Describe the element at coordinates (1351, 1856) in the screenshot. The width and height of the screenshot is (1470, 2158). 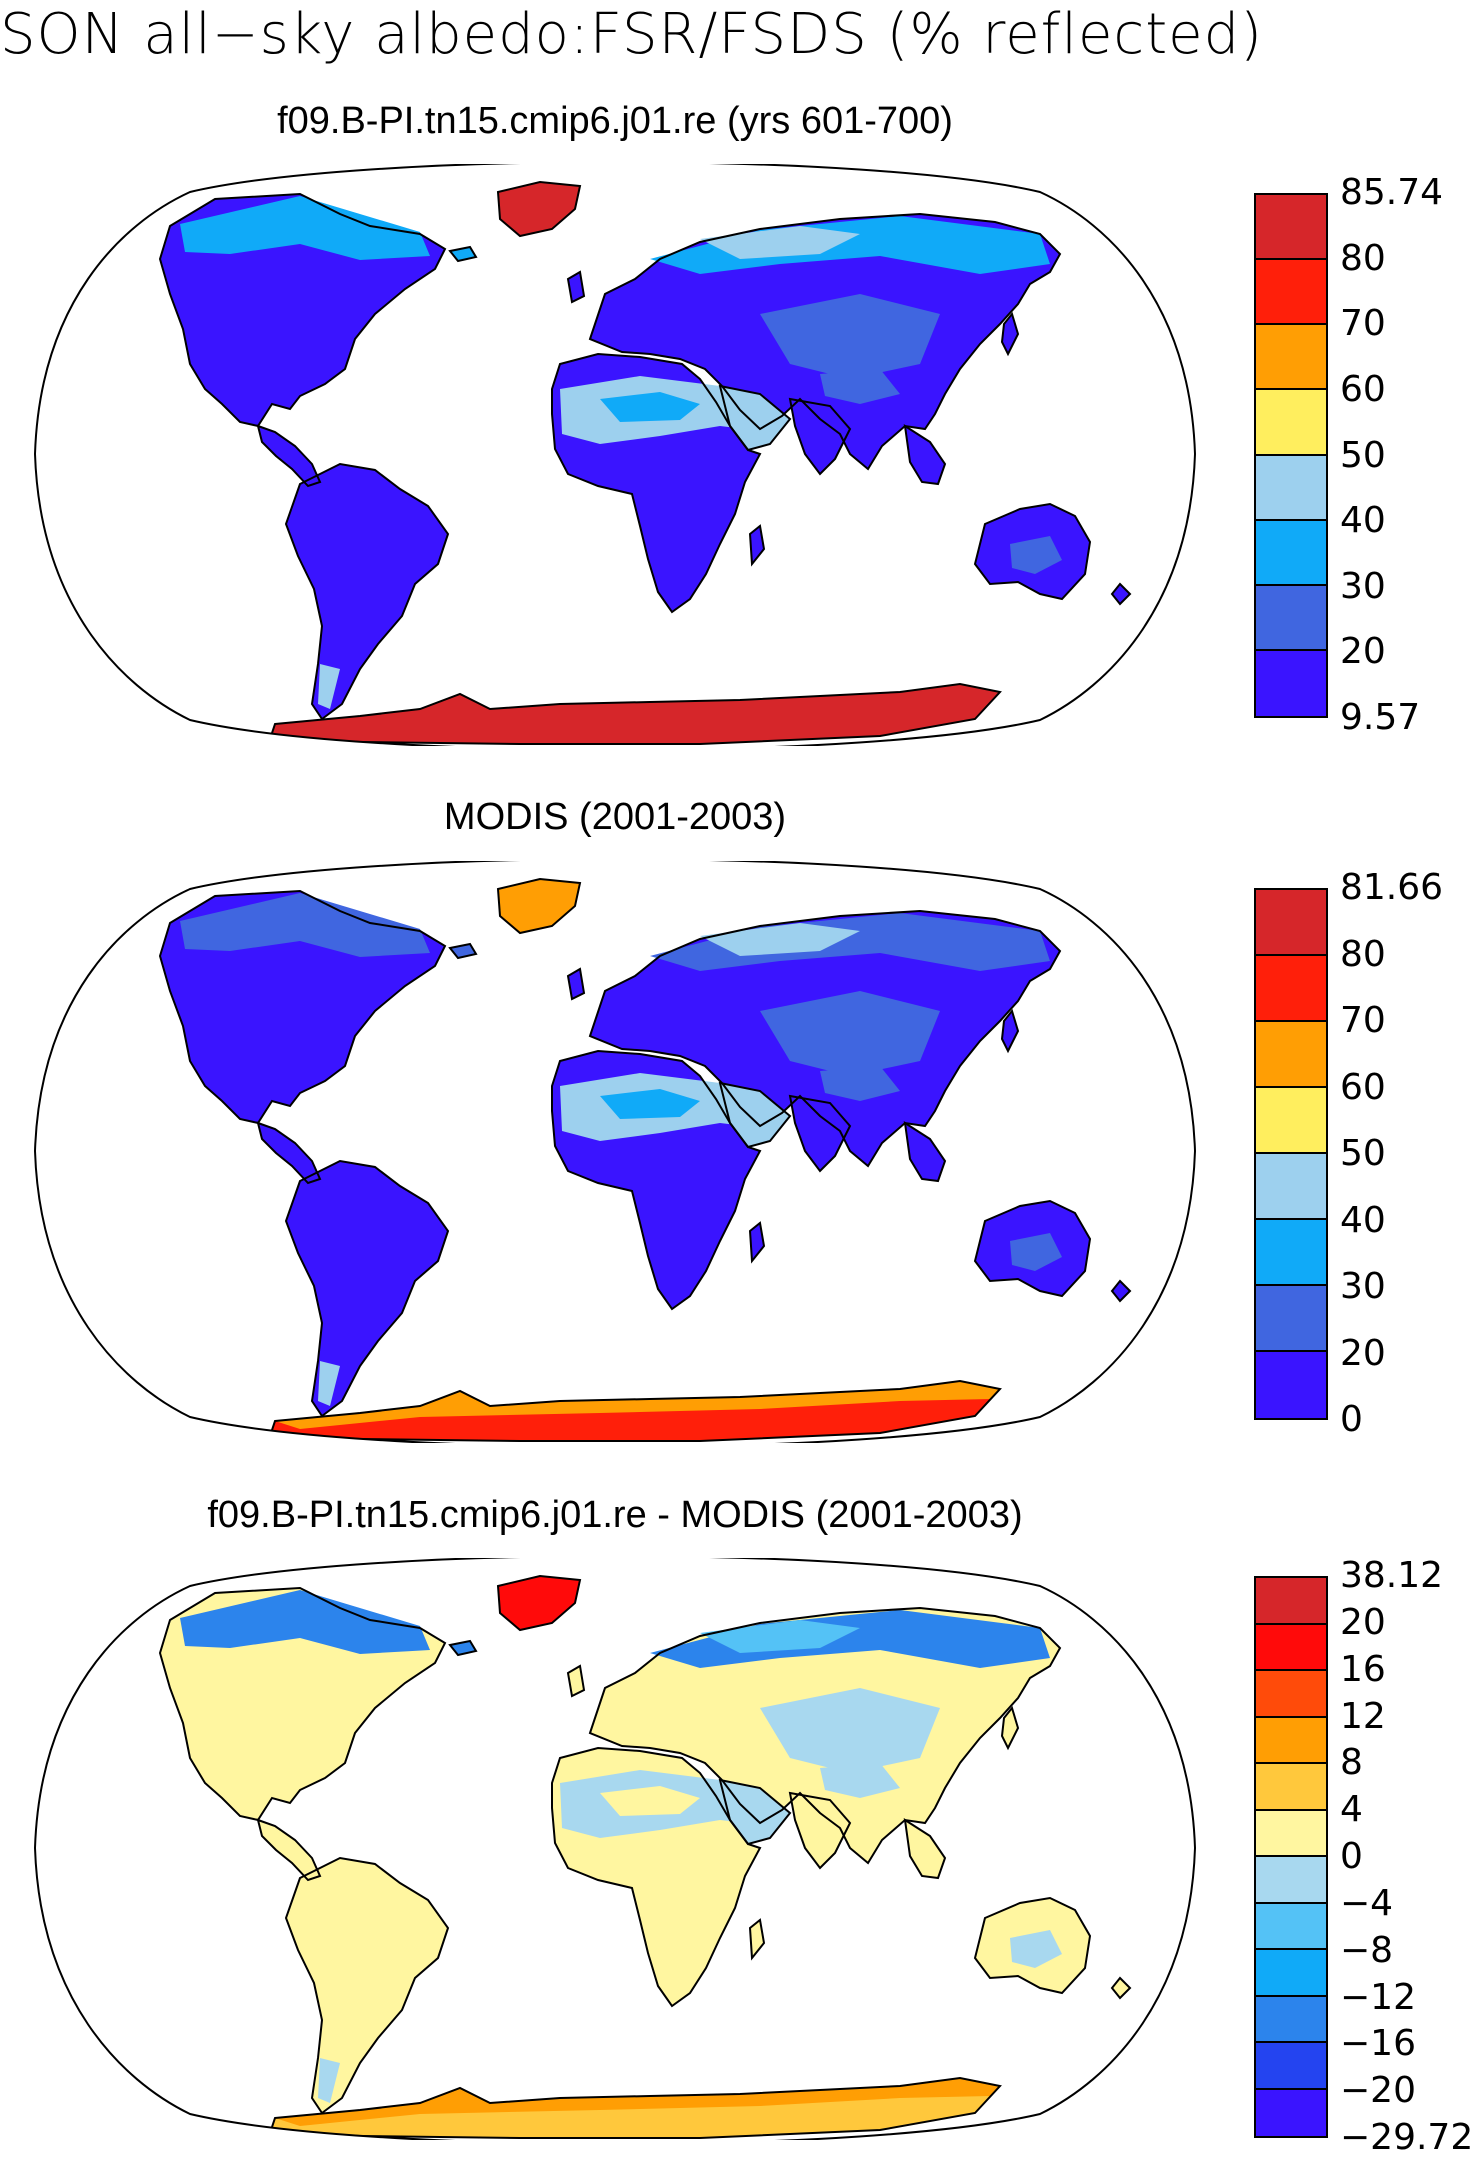
I see `colorbar-label: 0` at that location.